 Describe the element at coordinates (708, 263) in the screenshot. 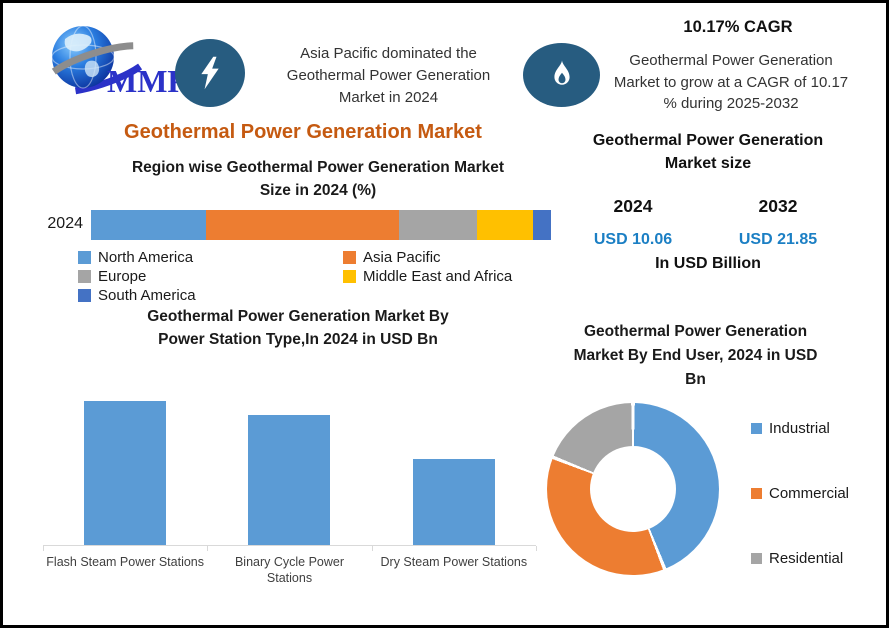

I see `market-size-unit-note: In USD Billion` at that location.